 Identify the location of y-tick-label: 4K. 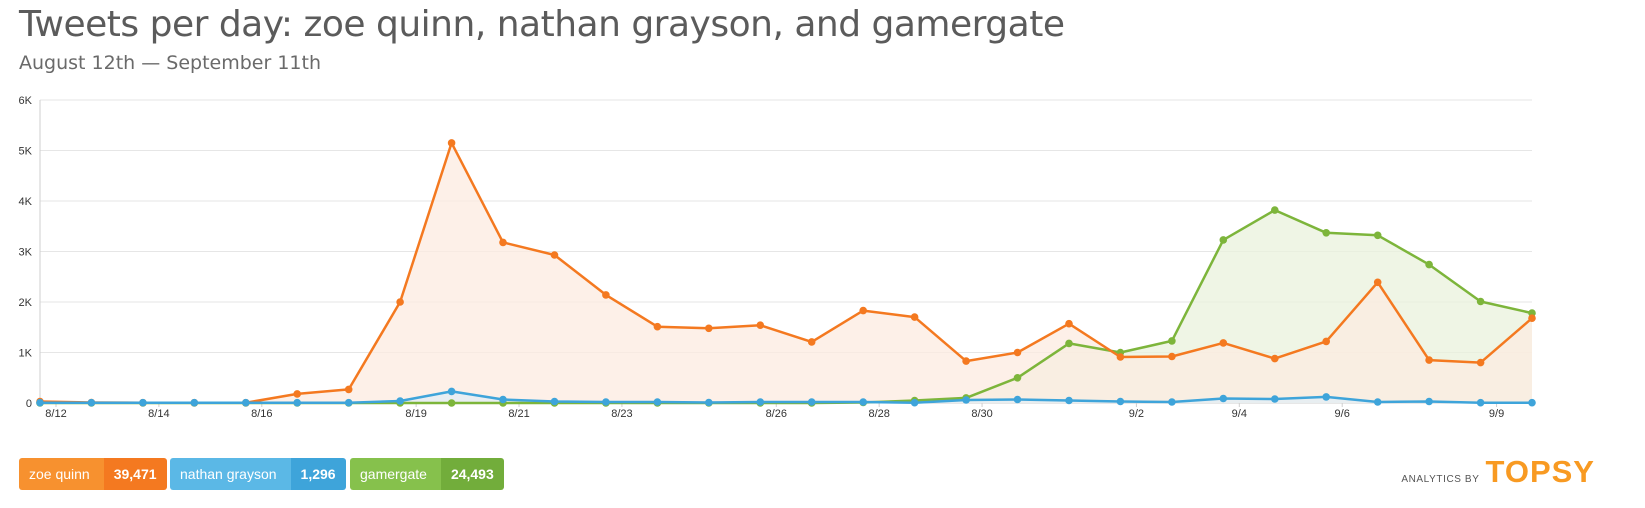
(26, 202).